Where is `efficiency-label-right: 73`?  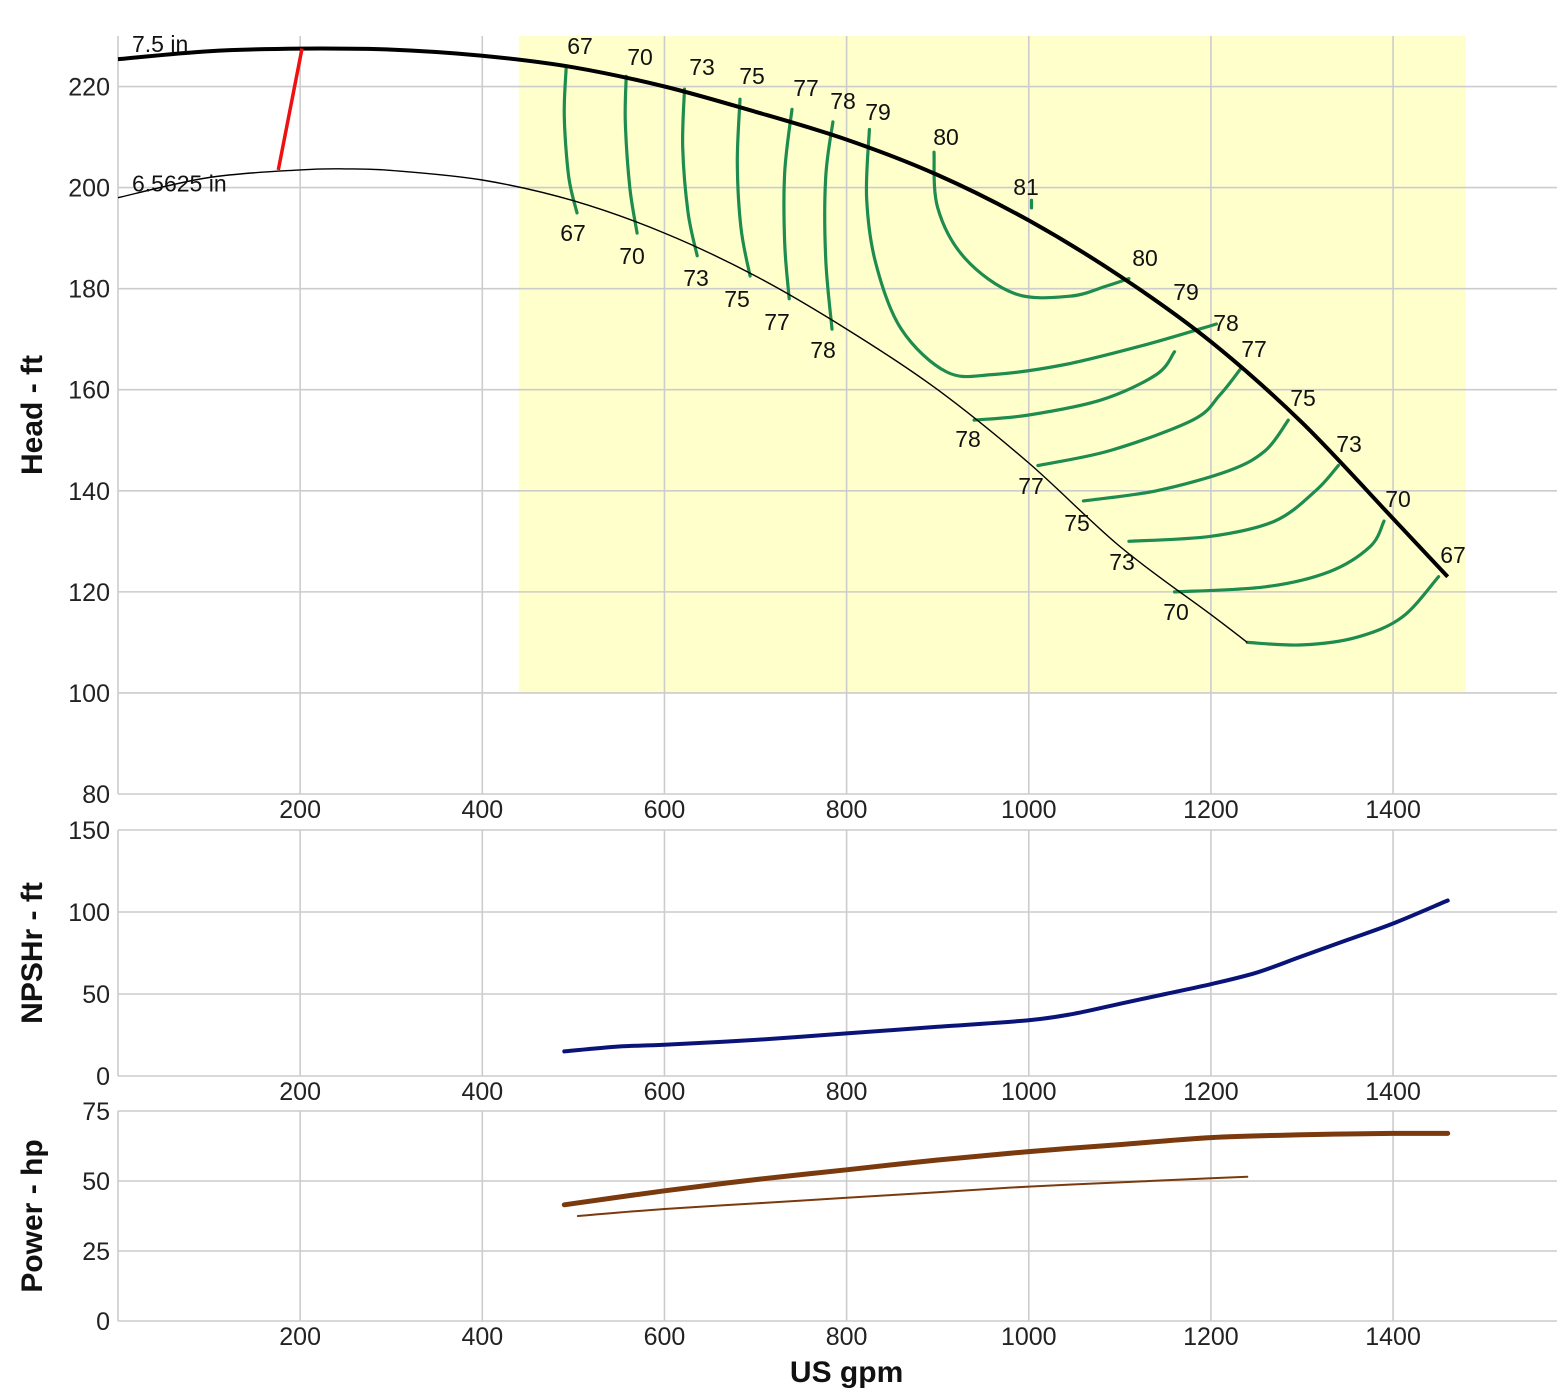 efficiency-label-right: 73 is located at coordinates (1349, 444).